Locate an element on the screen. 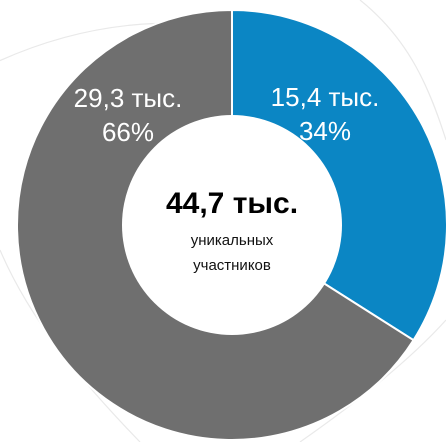 The height and width of the screenshot is (442, 446). background-line is located at coordinates (402, 70).